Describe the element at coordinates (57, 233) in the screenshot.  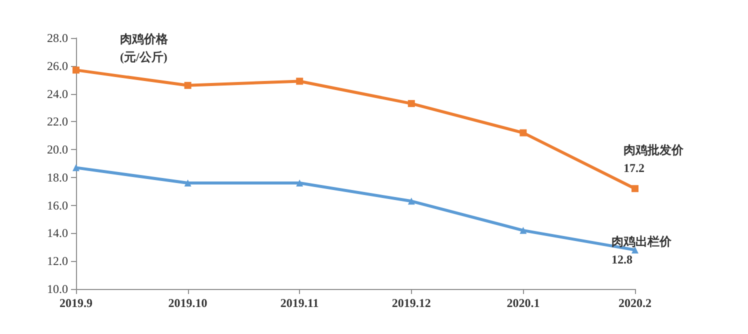
I see `y-tick-label: 14.0` at that location.